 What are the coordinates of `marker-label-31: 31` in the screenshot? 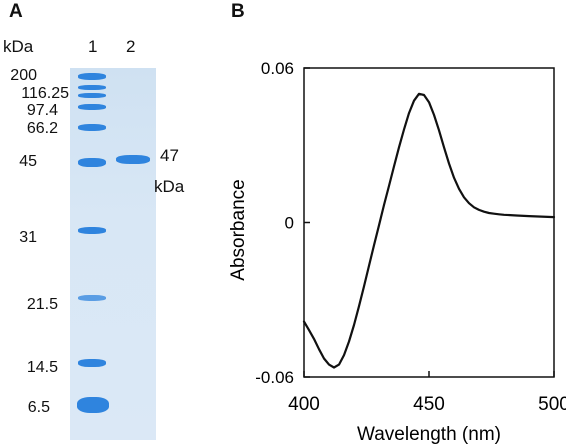 It's located at (28, 237).